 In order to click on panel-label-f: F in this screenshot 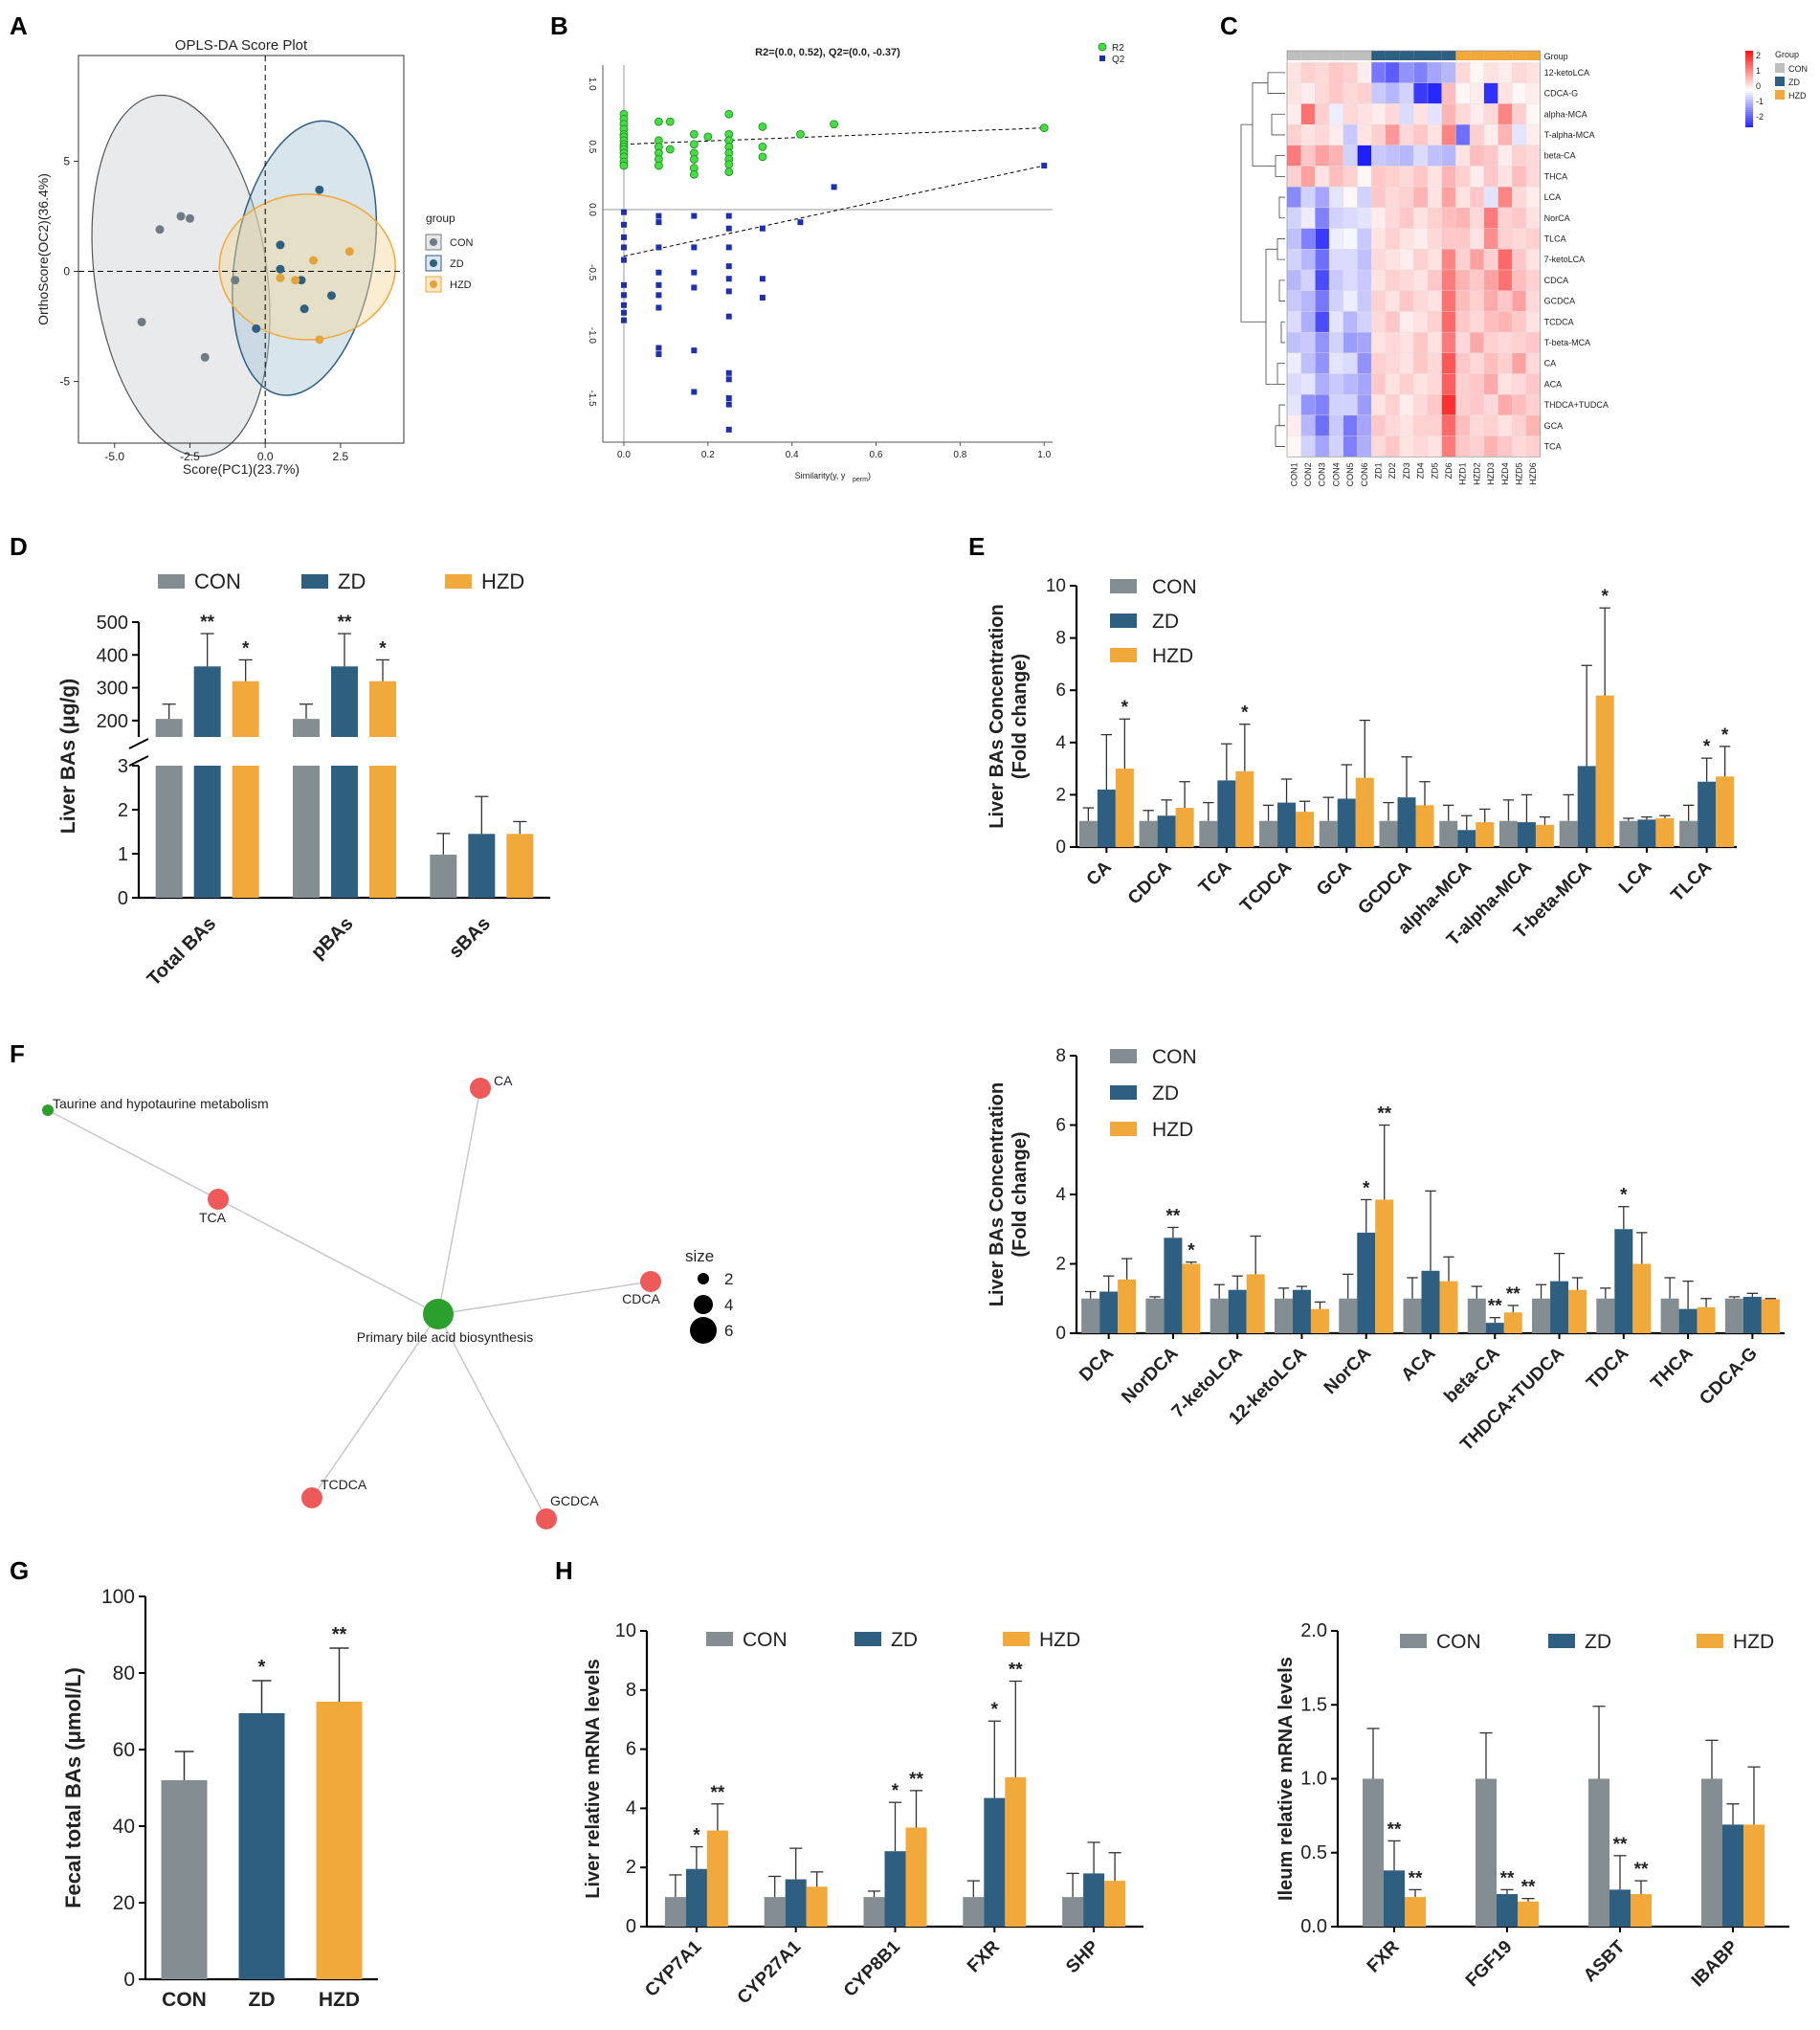, I will do `click(18, 1053)`.